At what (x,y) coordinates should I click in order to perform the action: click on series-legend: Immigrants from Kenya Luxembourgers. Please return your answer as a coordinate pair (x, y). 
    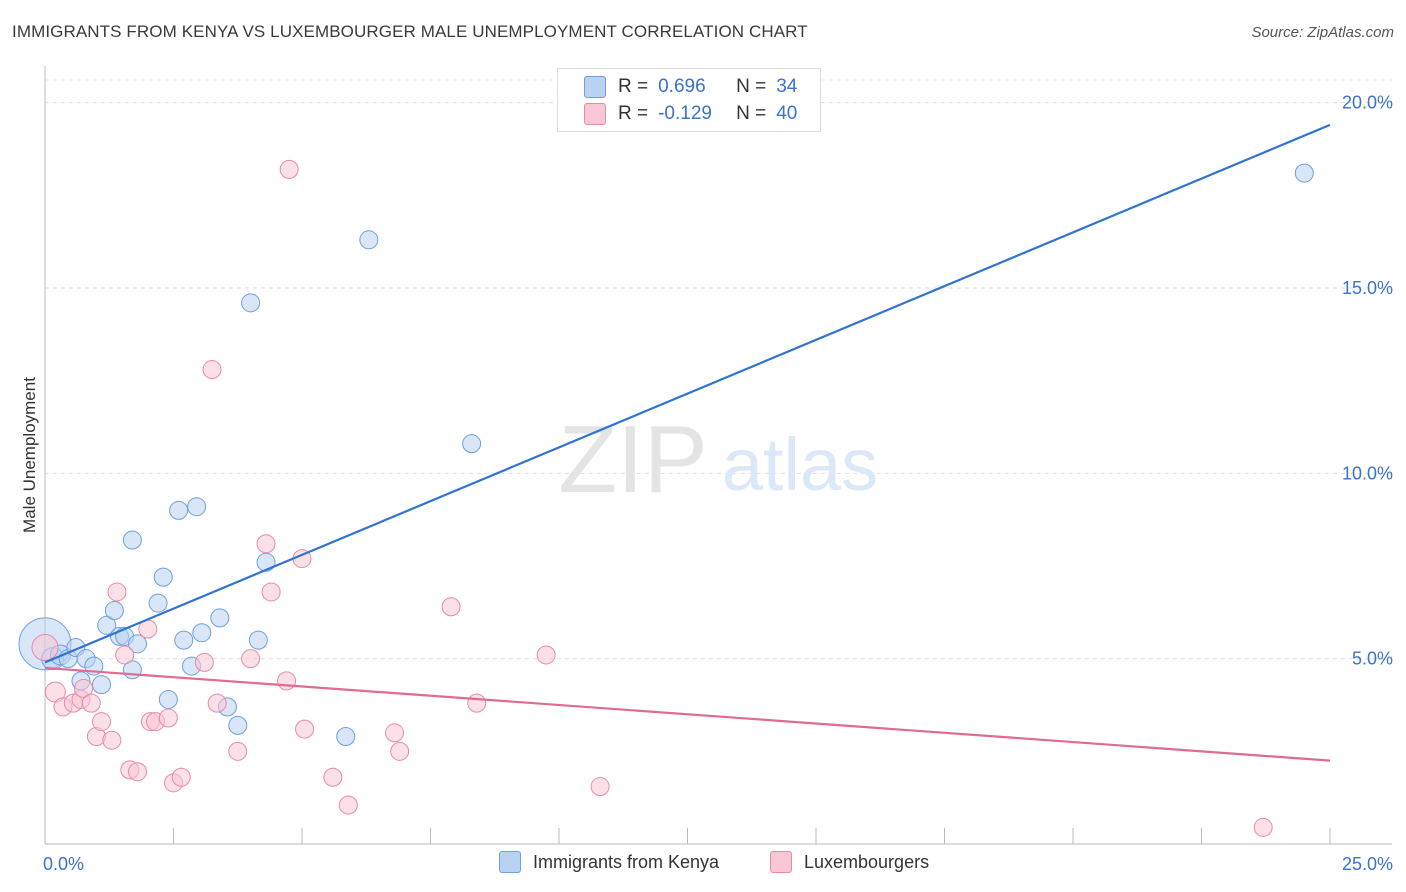
    Looking at the image, I should click on (703, 864).